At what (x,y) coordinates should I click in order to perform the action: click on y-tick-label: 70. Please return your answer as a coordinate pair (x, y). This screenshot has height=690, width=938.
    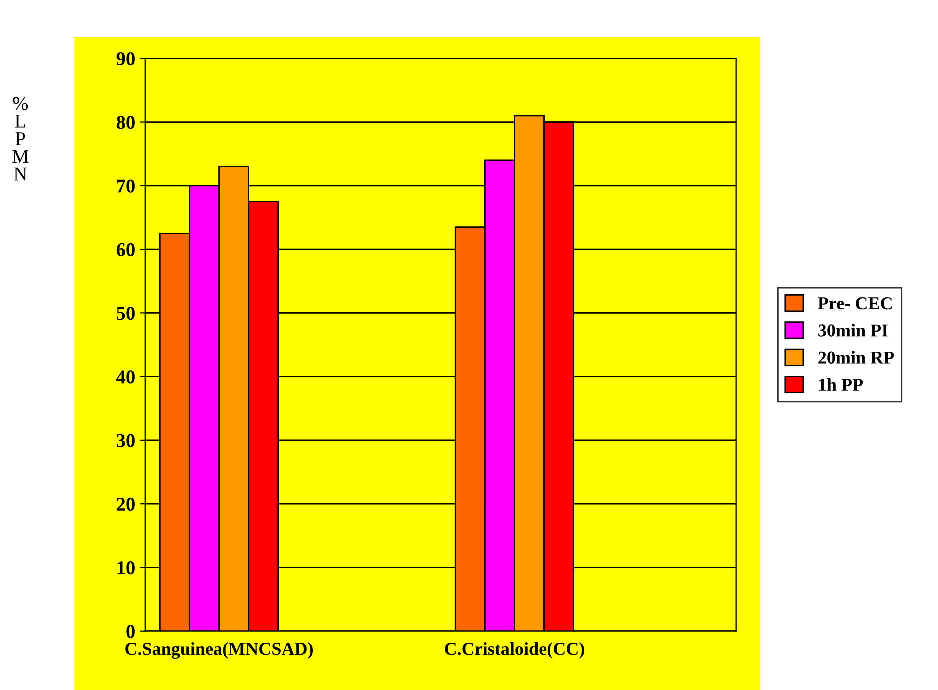
    Looking at the image, I should click on (126, 186).